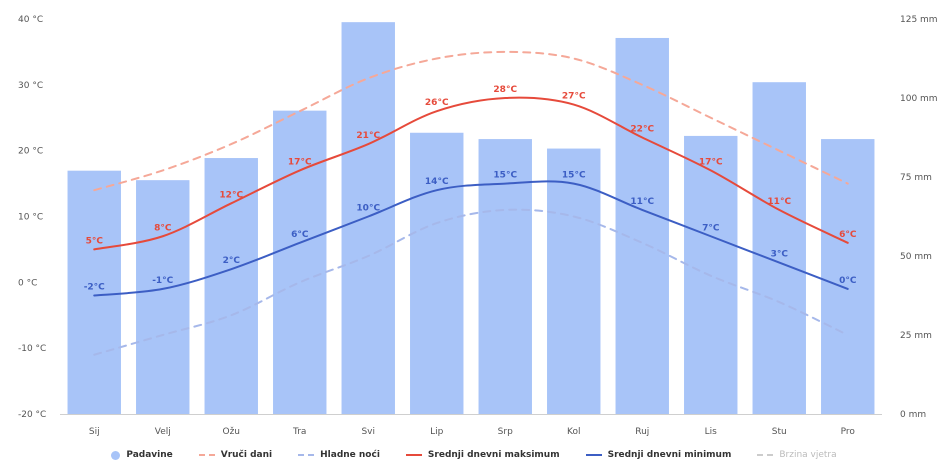  Describe the element at coordinates (711, 432) in the screenshot. I see `x-tick-label: Lis` at that location.